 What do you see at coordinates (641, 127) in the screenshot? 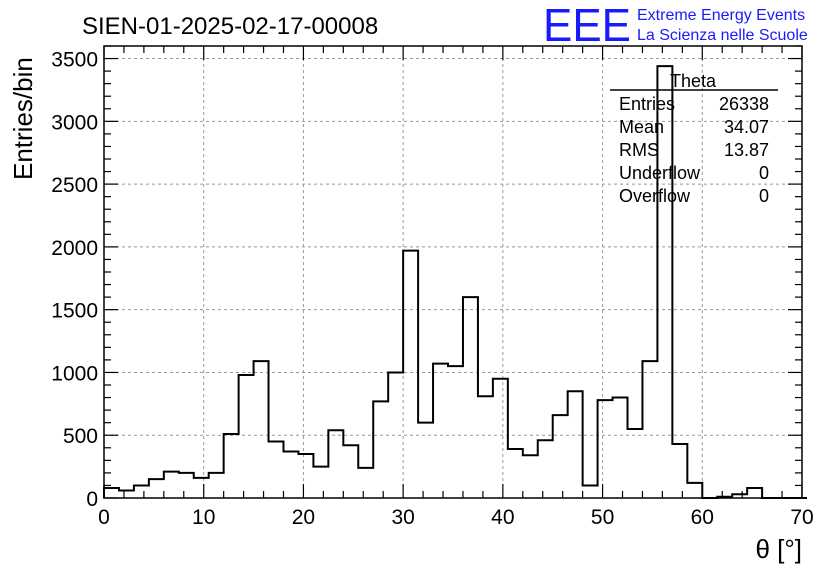
I see `stats-label-mean: Mean` at bounding box center [641, 127].